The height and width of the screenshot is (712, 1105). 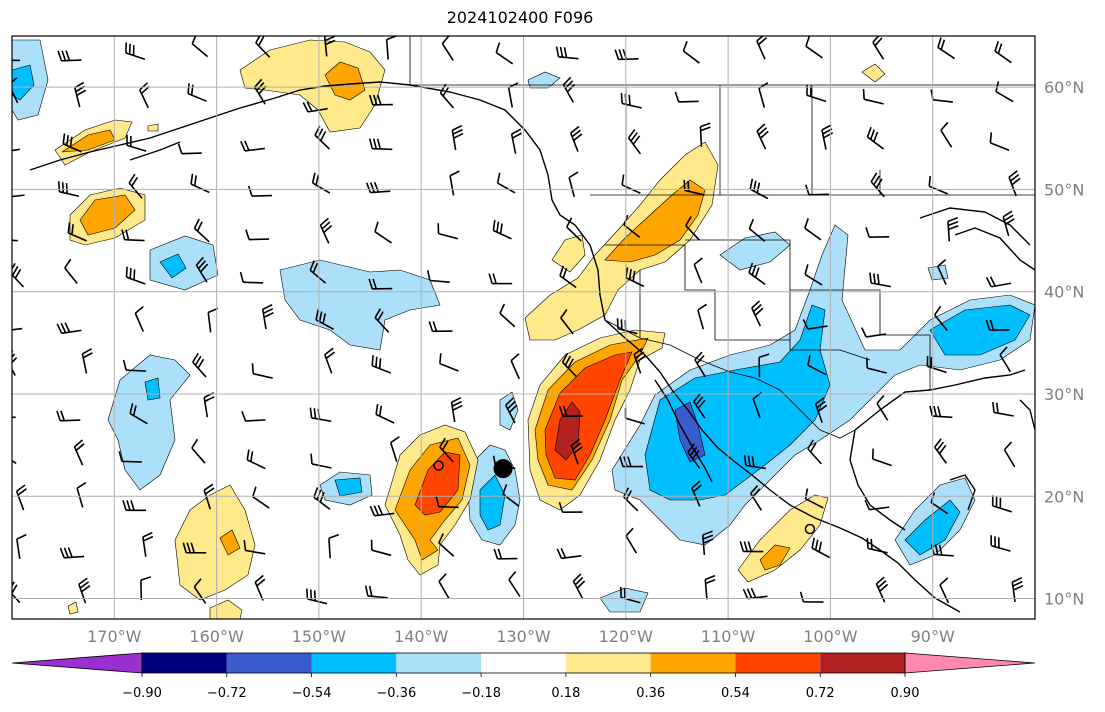 I want to click on colorbar-tick-label-9: 0.90, so click(x=905, y=693).